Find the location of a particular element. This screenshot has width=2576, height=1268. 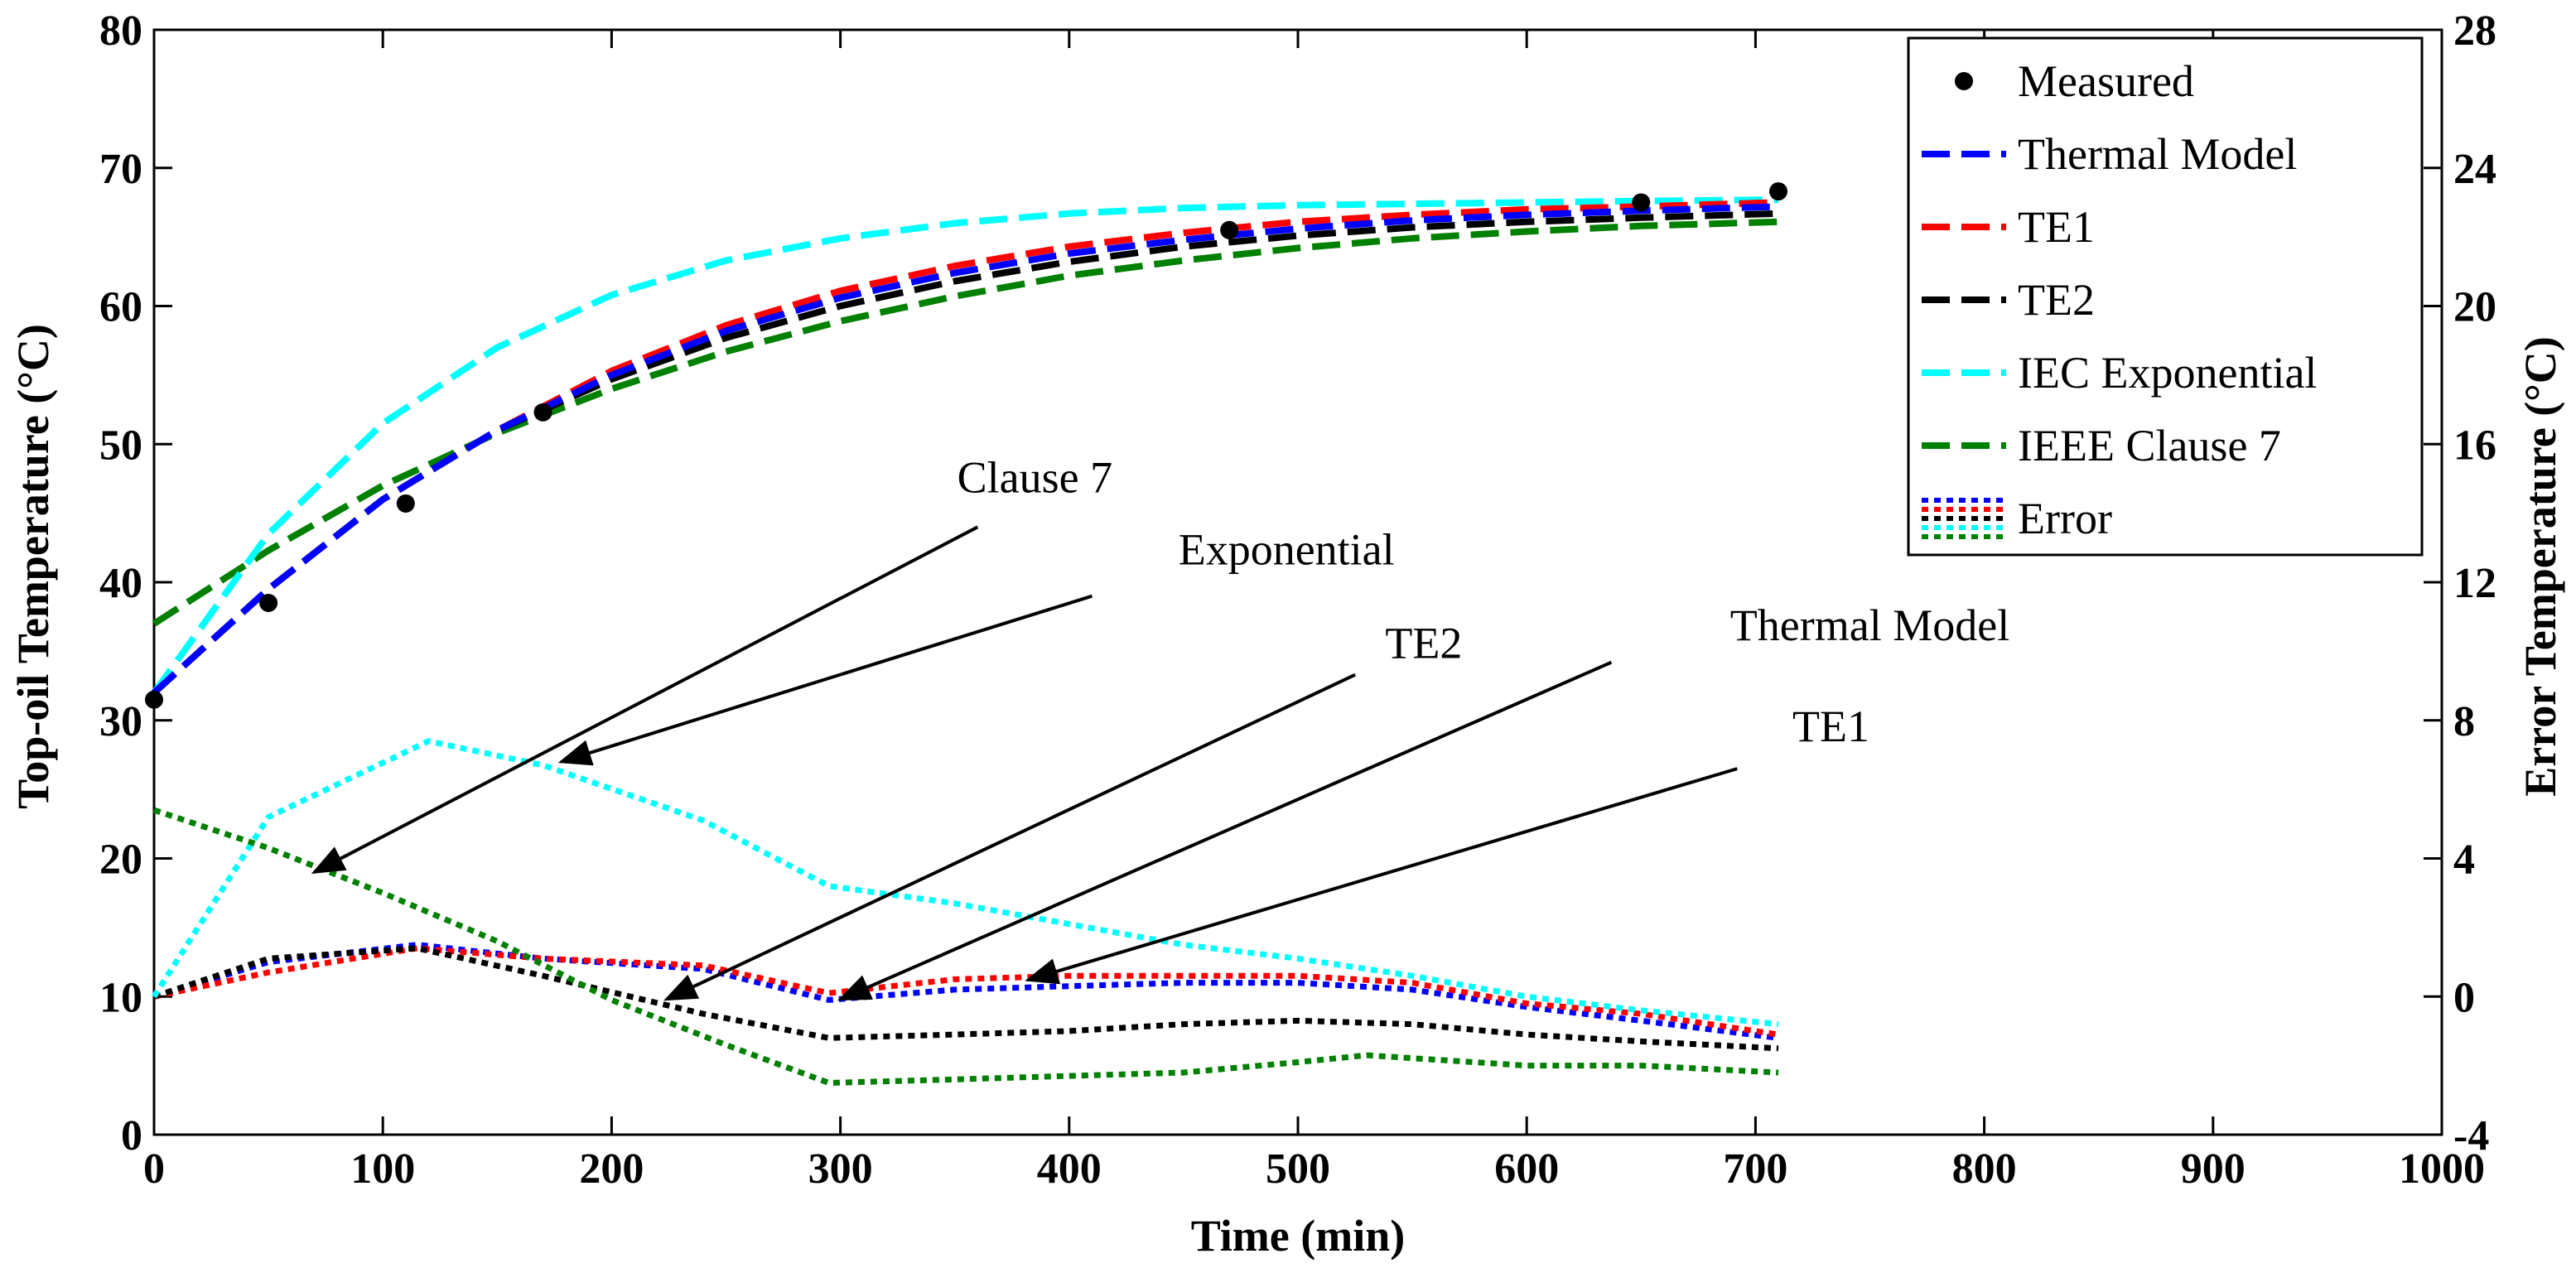

x-tick-label: 700 is located at coordinates (1755, 1169).